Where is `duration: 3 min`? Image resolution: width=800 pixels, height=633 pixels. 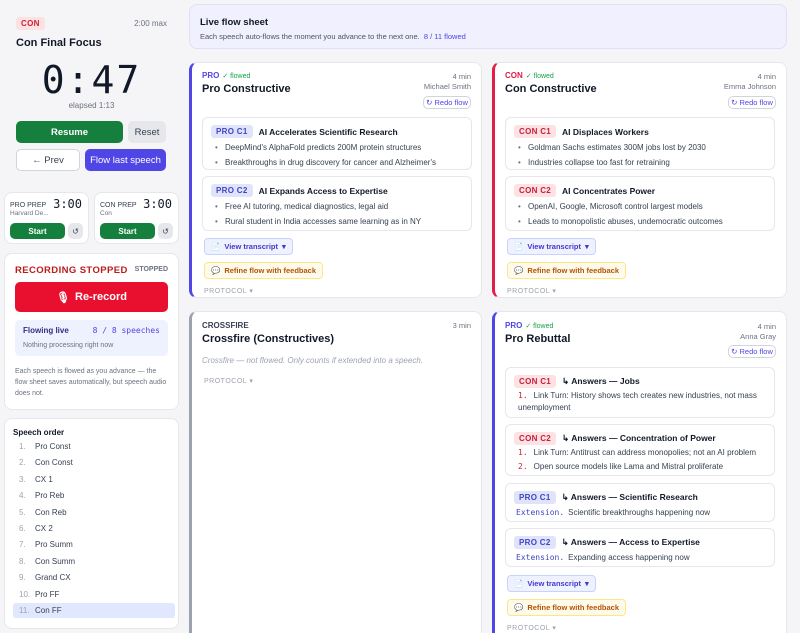
duration: 3 min is located at coordinates (461, 325).